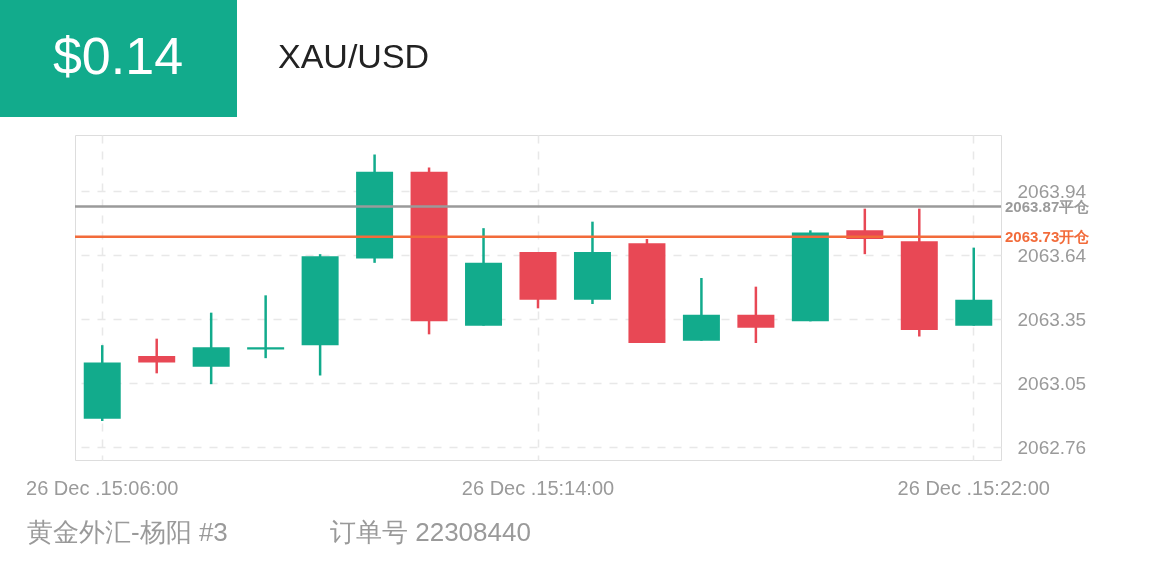  I want to click on x-tick-label: 26 Dec .15:06:00, so click(102, 487).